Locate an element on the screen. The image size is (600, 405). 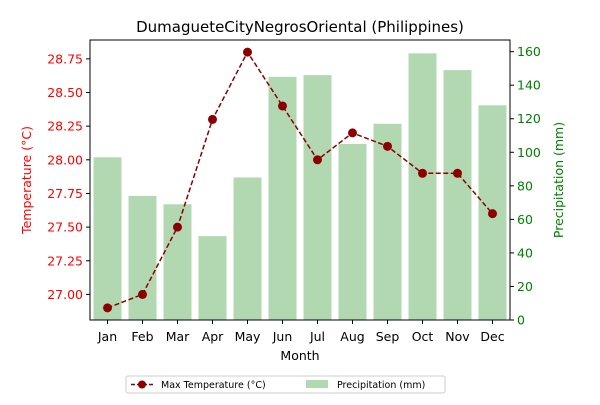
right-axis-tick-label: 40 is located at coordinates (525, 252).